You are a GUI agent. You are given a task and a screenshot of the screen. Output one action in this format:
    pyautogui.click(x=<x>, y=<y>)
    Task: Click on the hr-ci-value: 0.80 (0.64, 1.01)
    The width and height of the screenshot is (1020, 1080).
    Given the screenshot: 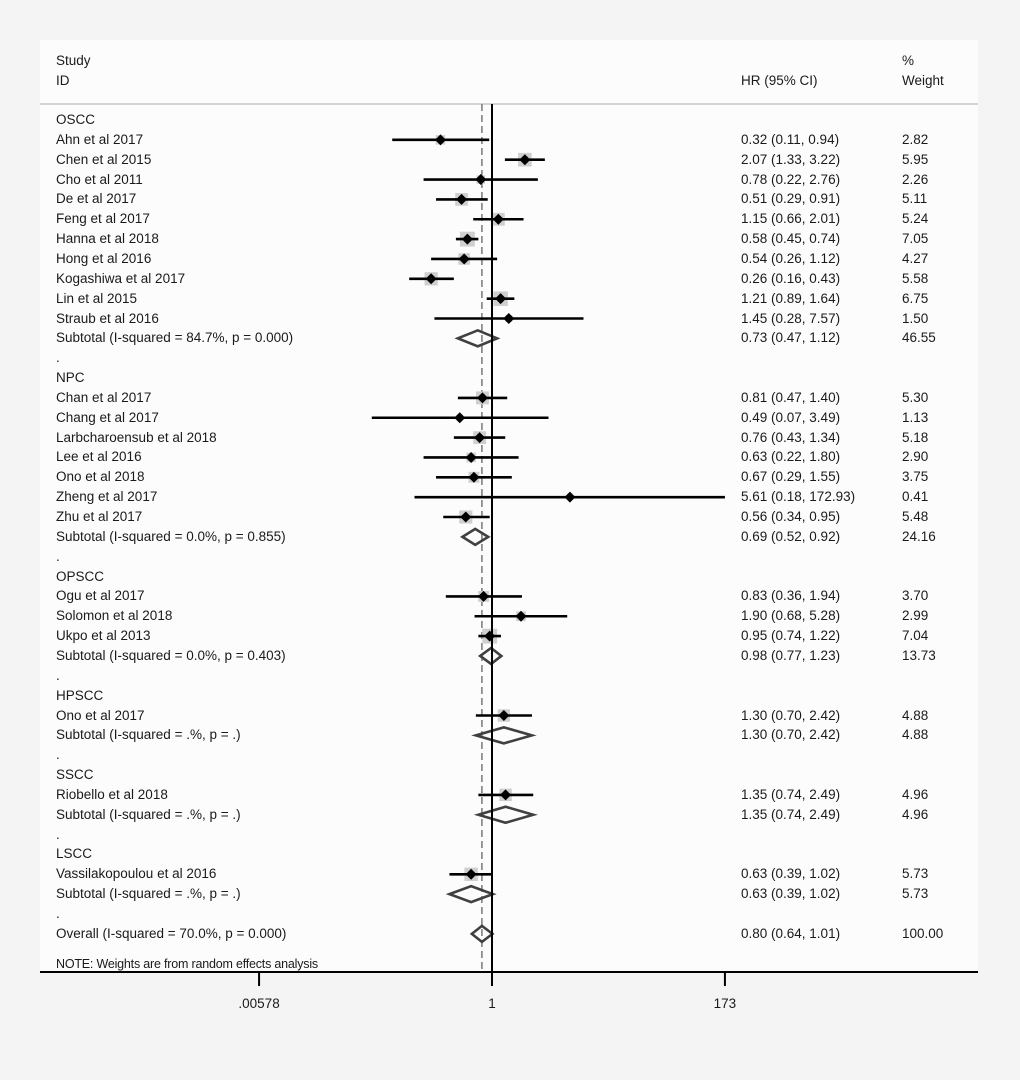 What is the action you would take?
    pyautogui.click(x=791, y=933)
    